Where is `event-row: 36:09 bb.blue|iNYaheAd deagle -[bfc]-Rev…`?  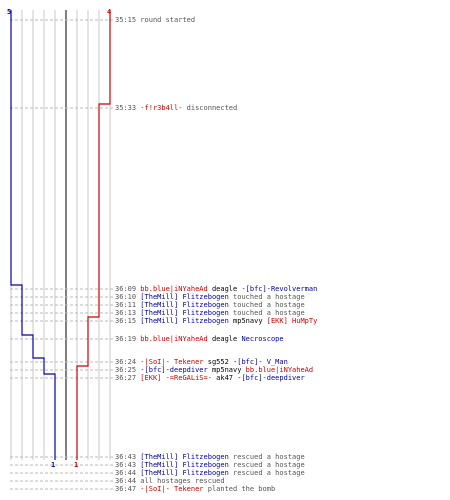 event-row: 36:09 bb.blue|iNYaheAd deagle -[bfc]-Rev… is located at coordinates (216, 289).